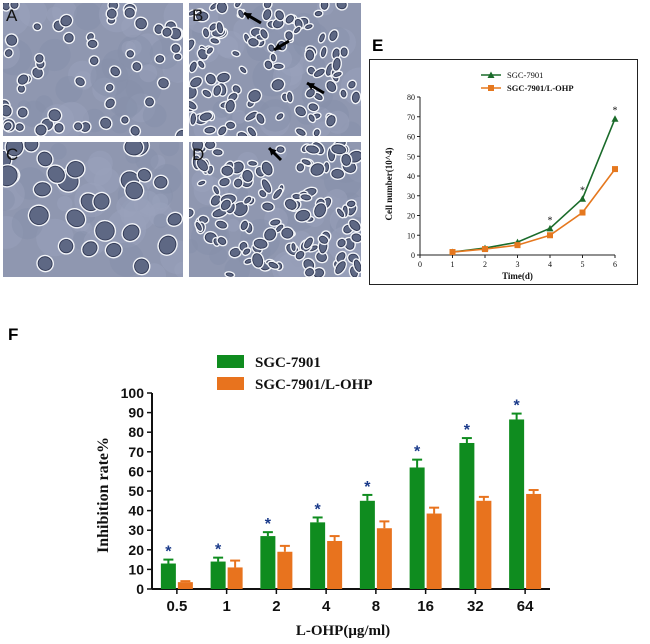  Describe the element at coordinates (517, 504) in the screenshot. I see `bar-sgc7901` at that location.